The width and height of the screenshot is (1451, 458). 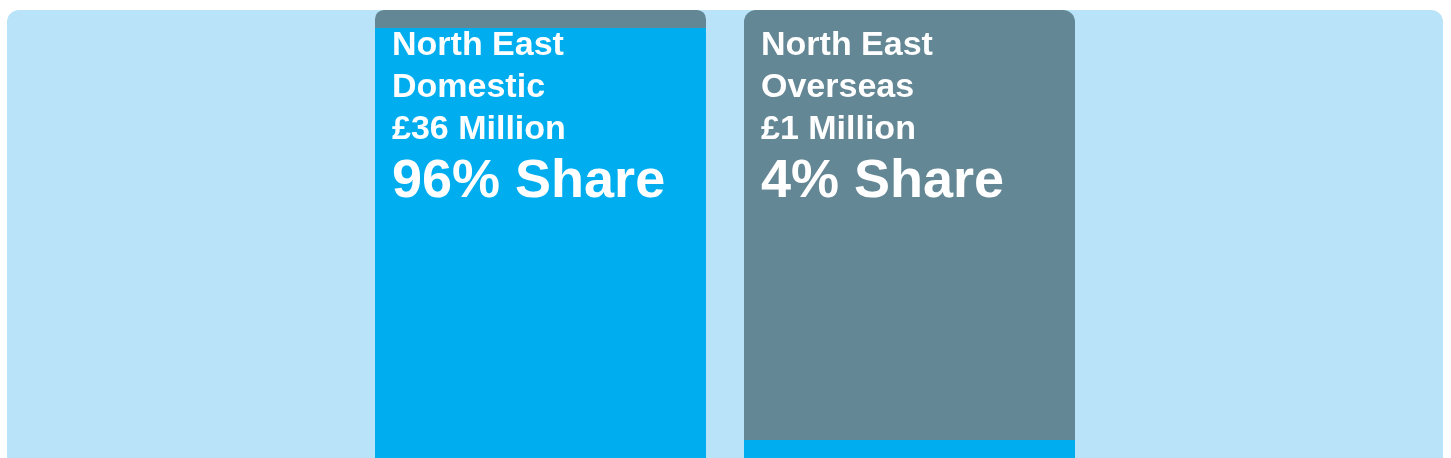 I want to click on annotation: £1 Million, so click(x=838, y=127).